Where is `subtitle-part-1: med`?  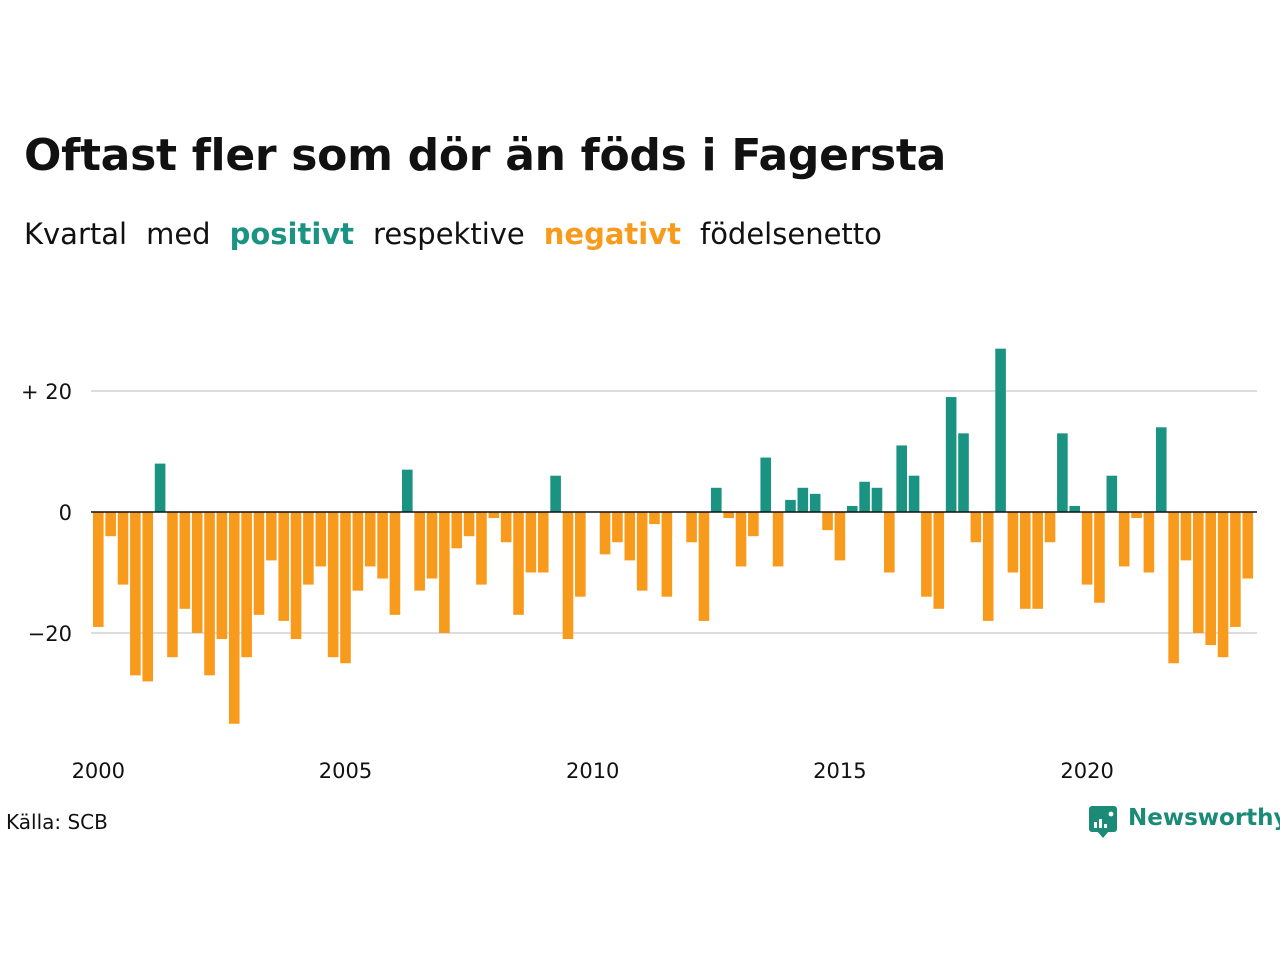 subtitle-part-1: med is located at coordinates (178, 234).